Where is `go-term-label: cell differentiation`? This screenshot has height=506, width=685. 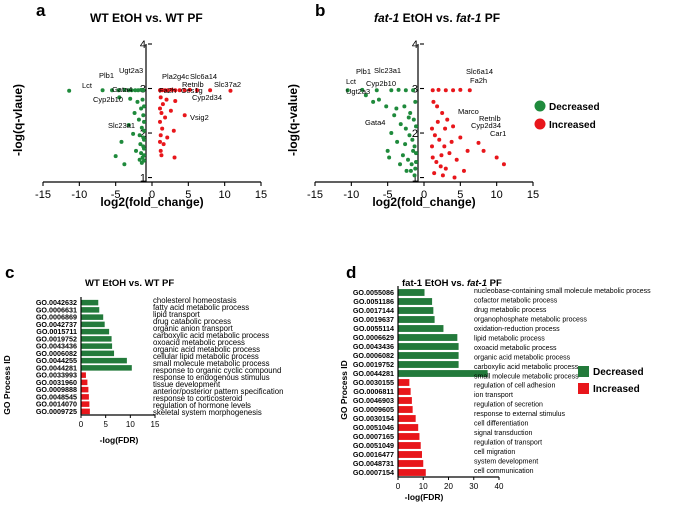
go-term-label: cell differentiation is located at coordinates (501, 424).